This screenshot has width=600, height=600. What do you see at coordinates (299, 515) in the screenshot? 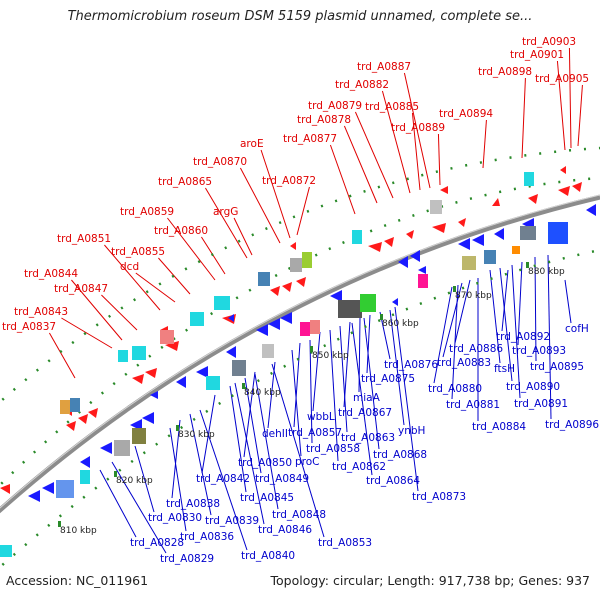
I see `gene-label: trd_A0848` at bounding box center [299, 515].